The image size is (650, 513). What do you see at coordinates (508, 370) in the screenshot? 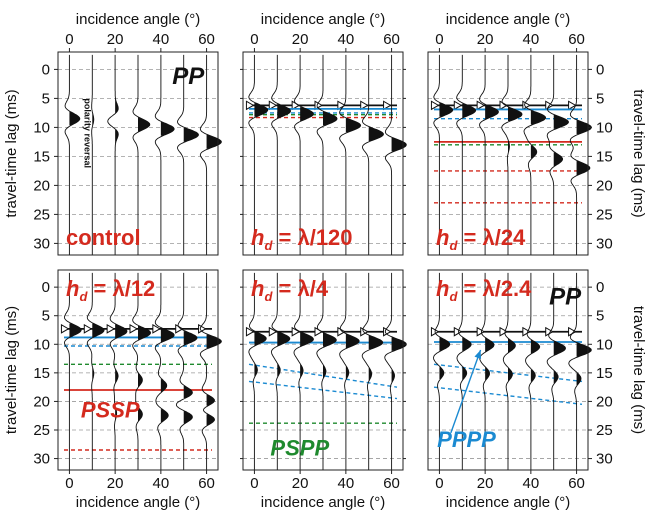
I see `panel-frame` at bounding box center [508, 370].